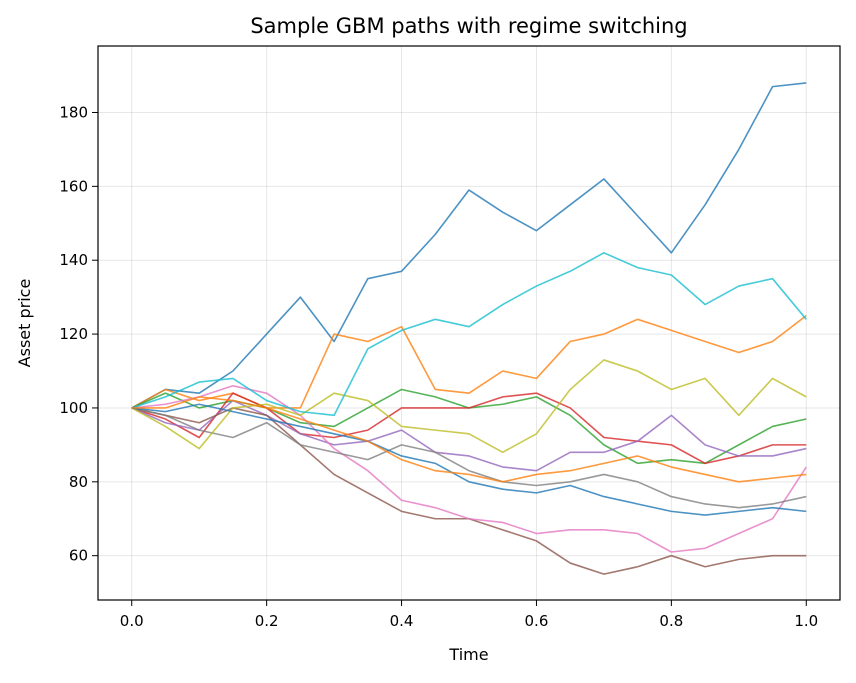  I want to click on x-tick-label: 0.2, so click(267, 621).